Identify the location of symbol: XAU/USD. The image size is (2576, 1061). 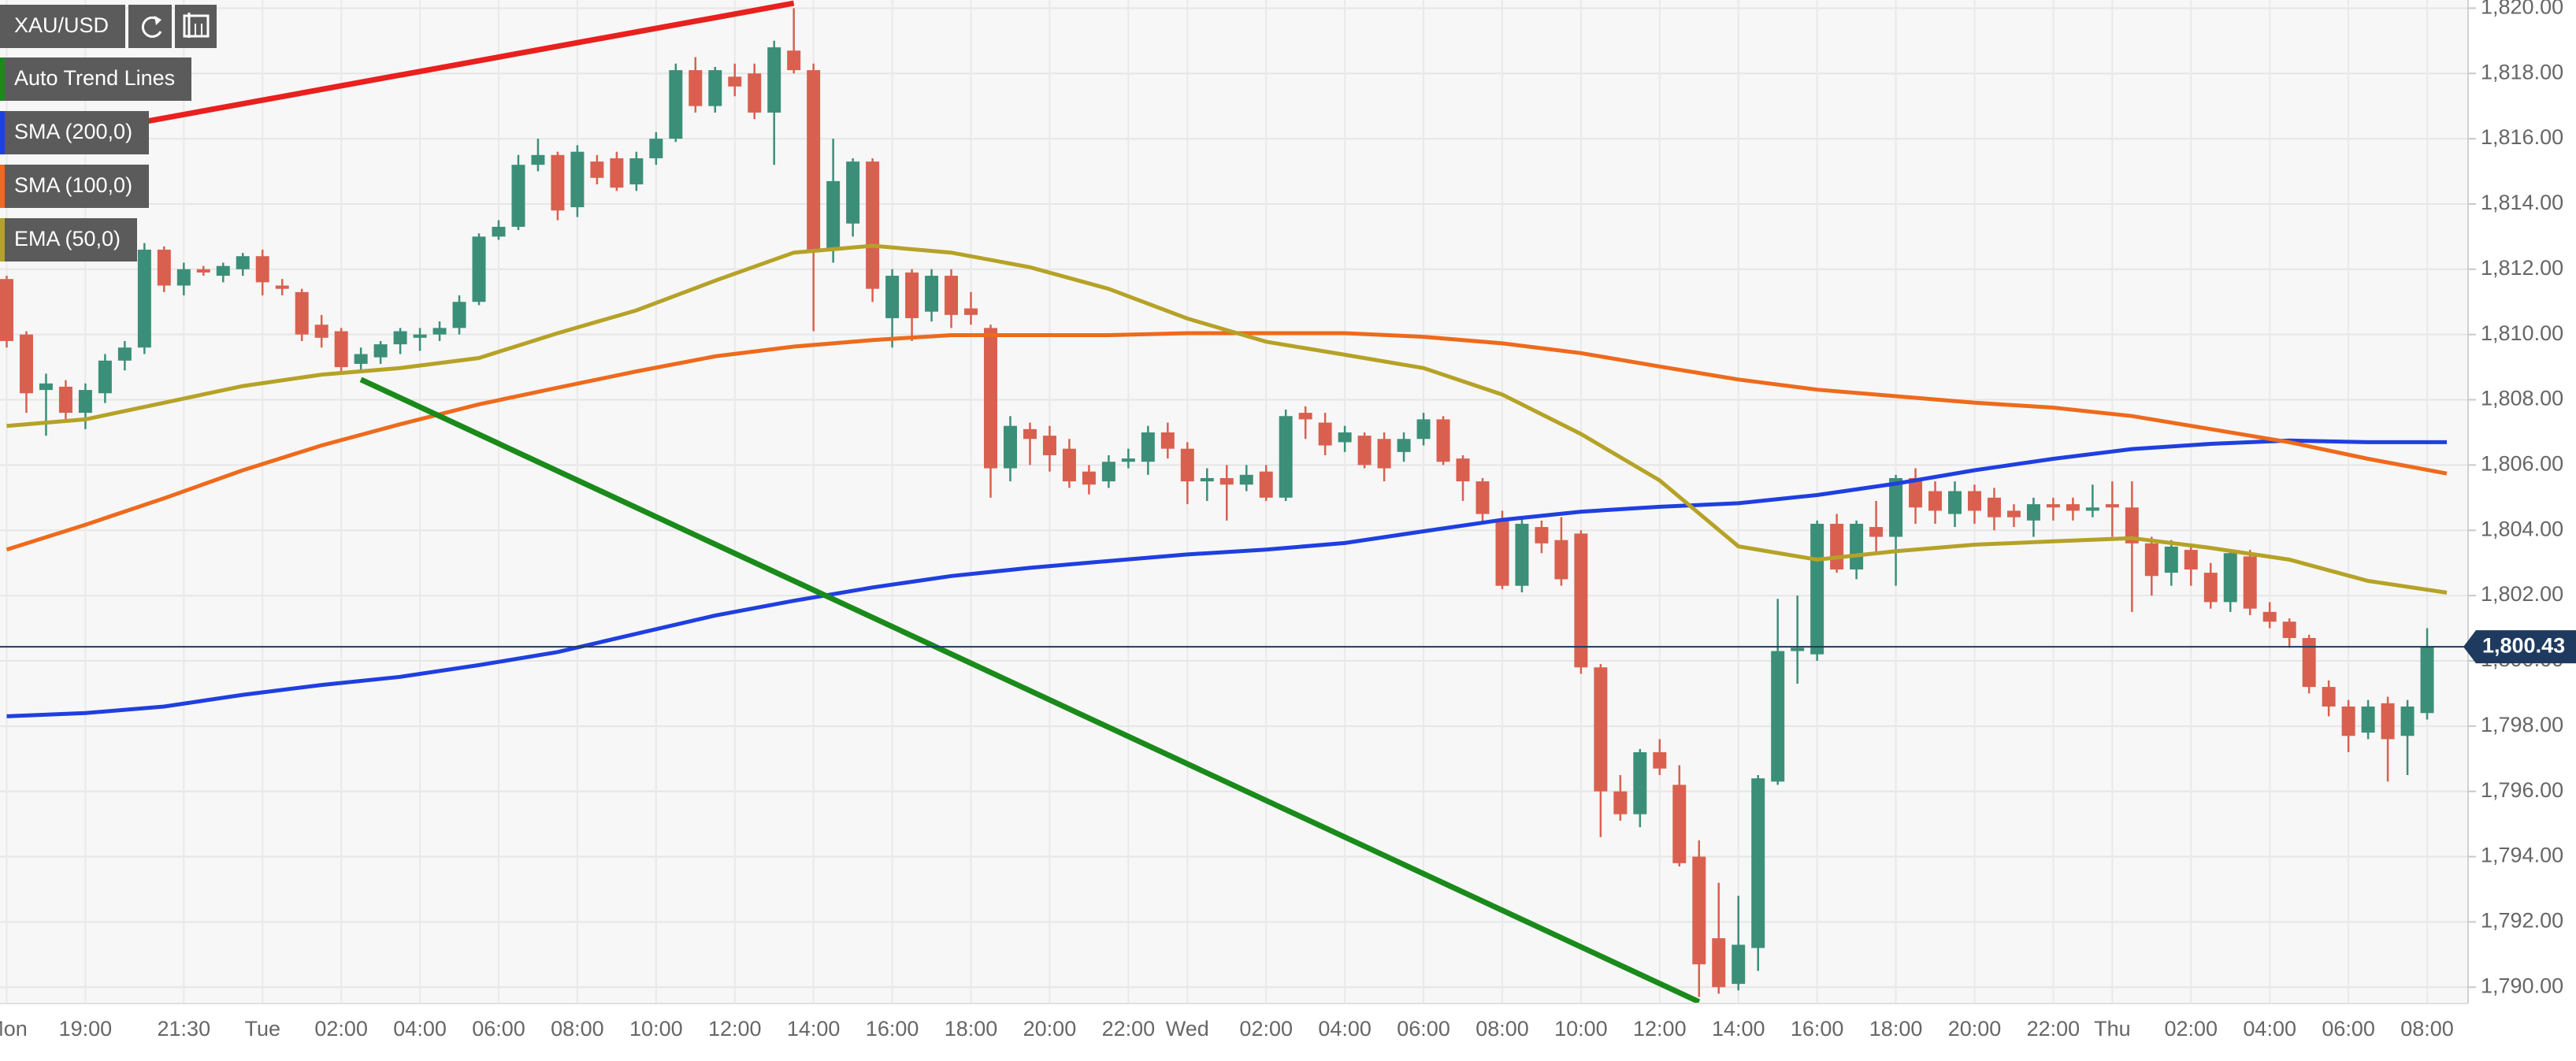
(61, 25).